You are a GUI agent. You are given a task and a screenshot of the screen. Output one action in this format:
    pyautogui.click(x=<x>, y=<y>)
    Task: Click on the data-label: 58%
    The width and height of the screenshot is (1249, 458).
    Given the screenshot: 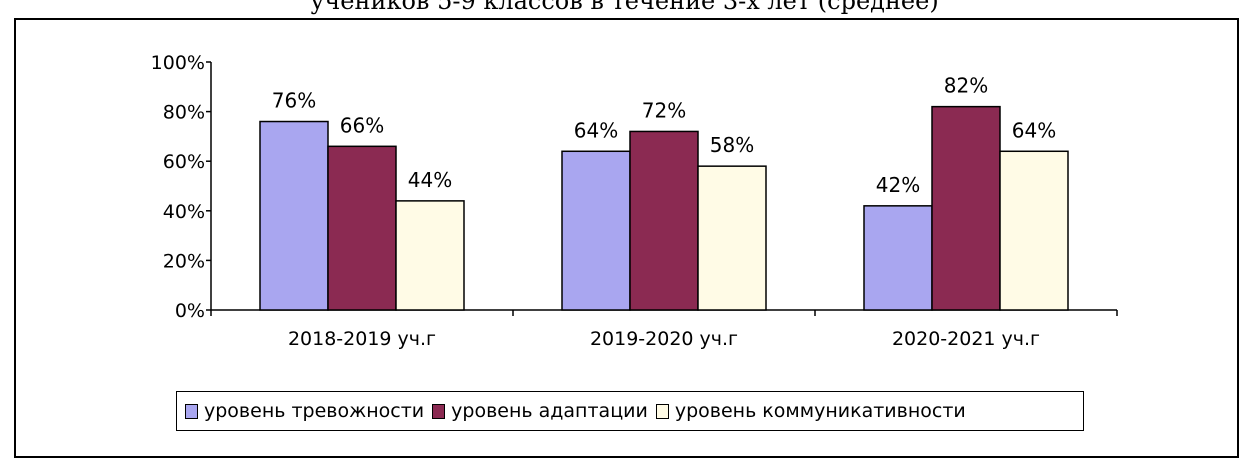 What is the action you would take?
    pyautogui.click(x=732, y=145)
    